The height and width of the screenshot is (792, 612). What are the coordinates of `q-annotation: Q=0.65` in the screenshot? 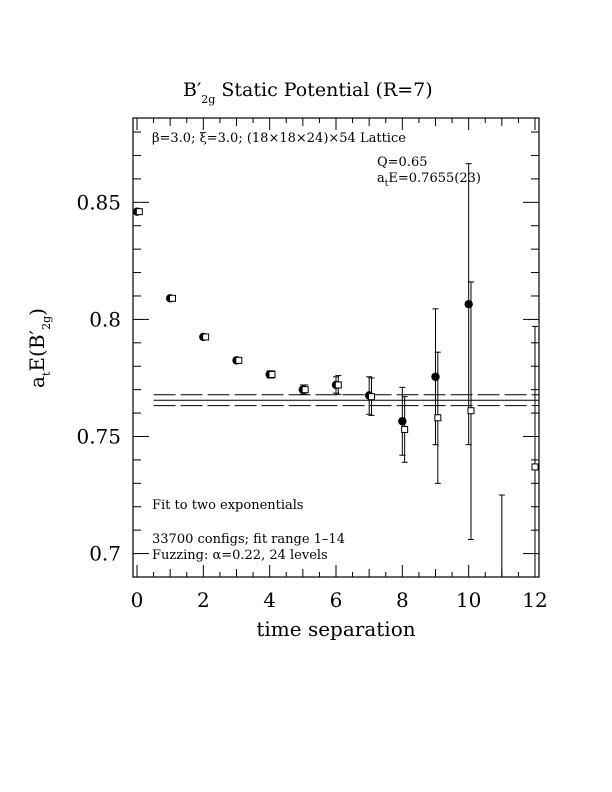 It's located at (402, 162).